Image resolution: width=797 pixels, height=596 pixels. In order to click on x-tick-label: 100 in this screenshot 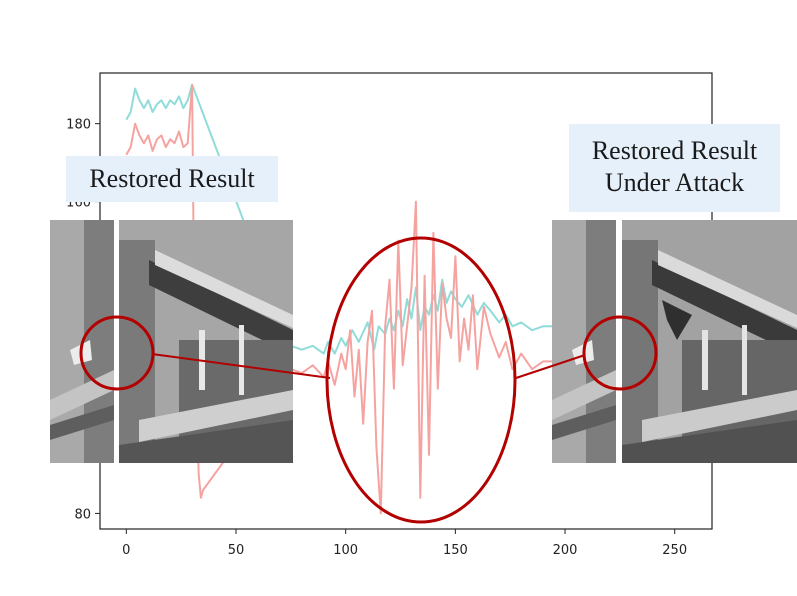, I will do `click(345, 550)`.